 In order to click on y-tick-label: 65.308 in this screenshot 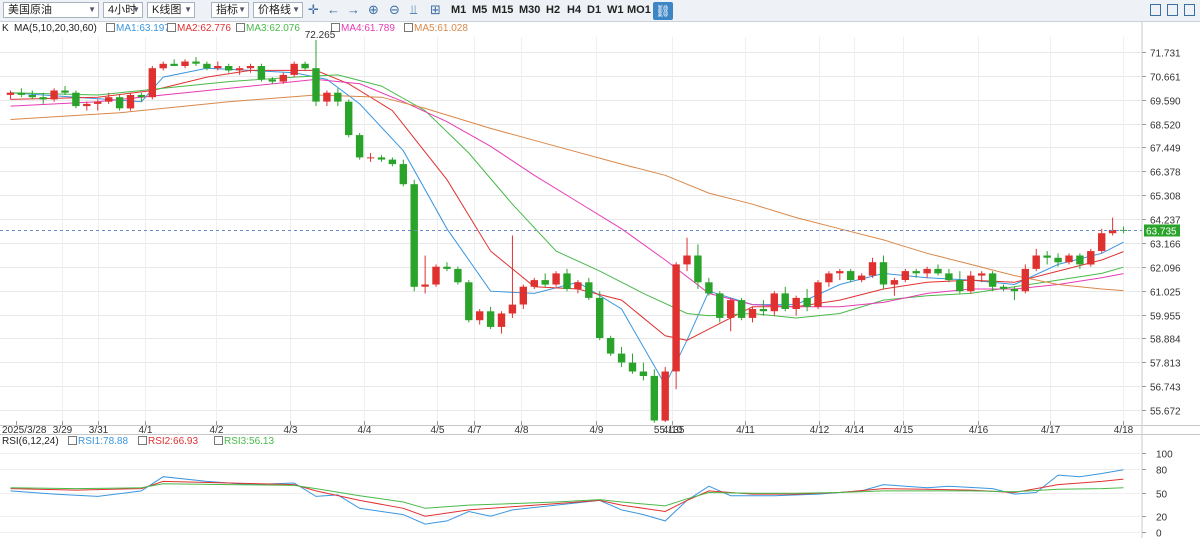, I will do `click(1165, 197)`.